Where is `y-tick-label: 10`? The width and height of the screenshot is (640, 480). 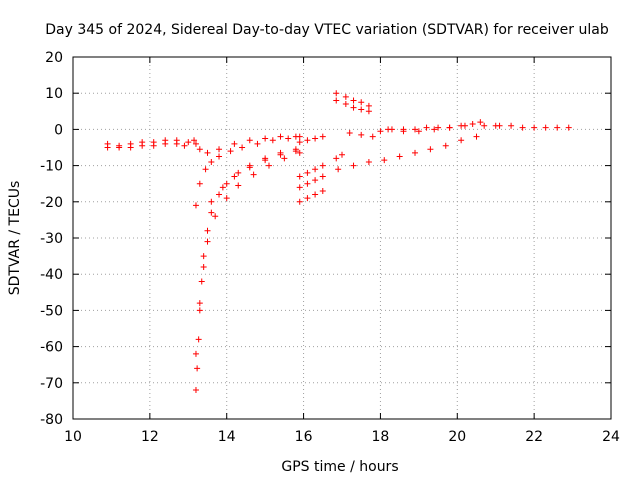 y-tick-label: 10 is located at coordinates (54, 94).